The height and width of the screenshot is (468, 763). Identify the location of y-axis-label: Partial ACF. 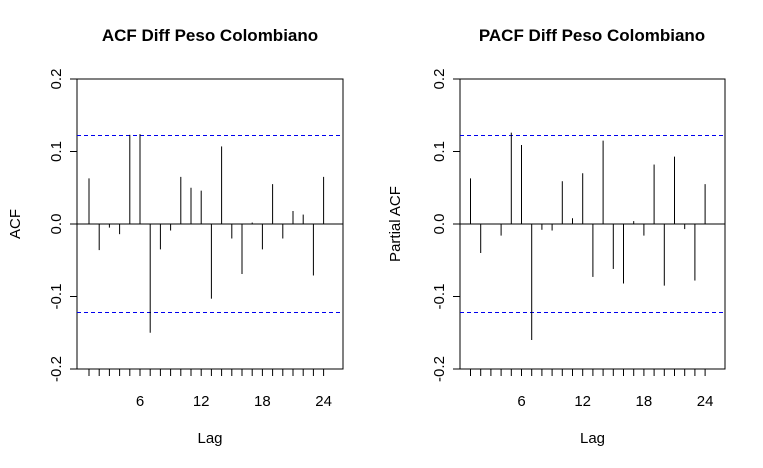
(395, 224).